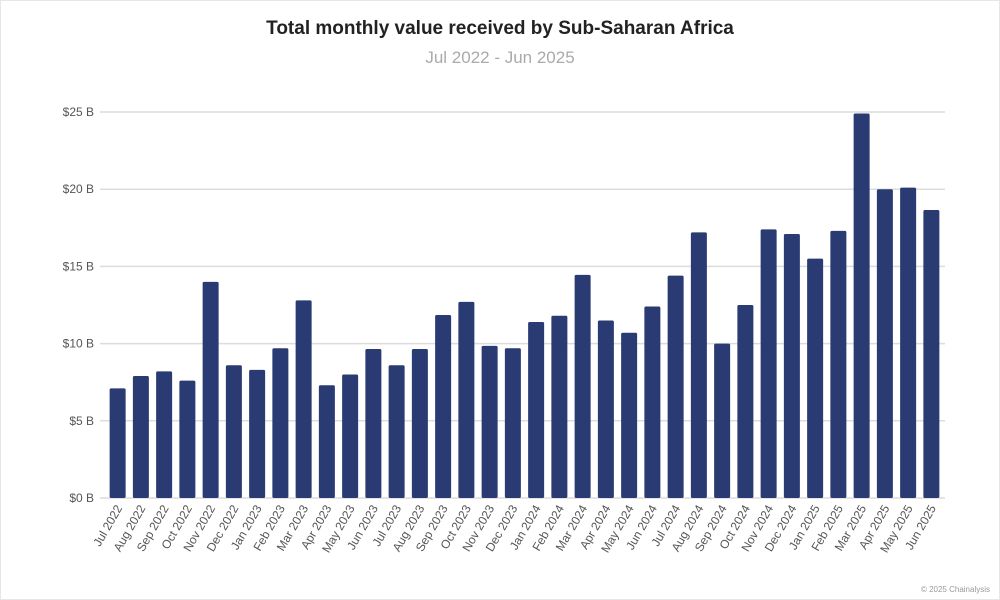  What do you see at coordinates (81, 421) in the screenshot?
I see `y-tick-label: $5 B` at bounding box center [81, 421].